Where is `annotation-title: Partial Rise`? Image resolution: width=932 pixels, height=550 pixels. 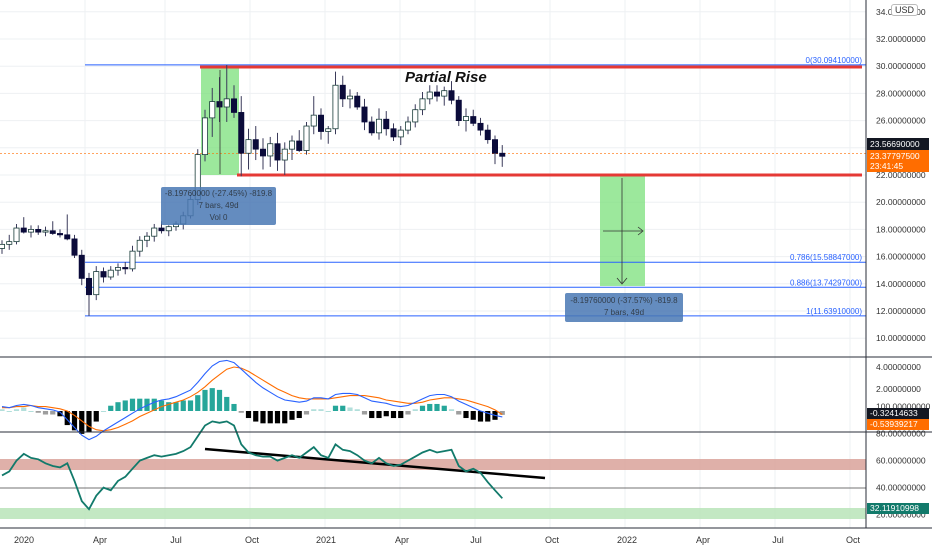 annotation-title: Partial Rise is located at coordinates (446, 77).